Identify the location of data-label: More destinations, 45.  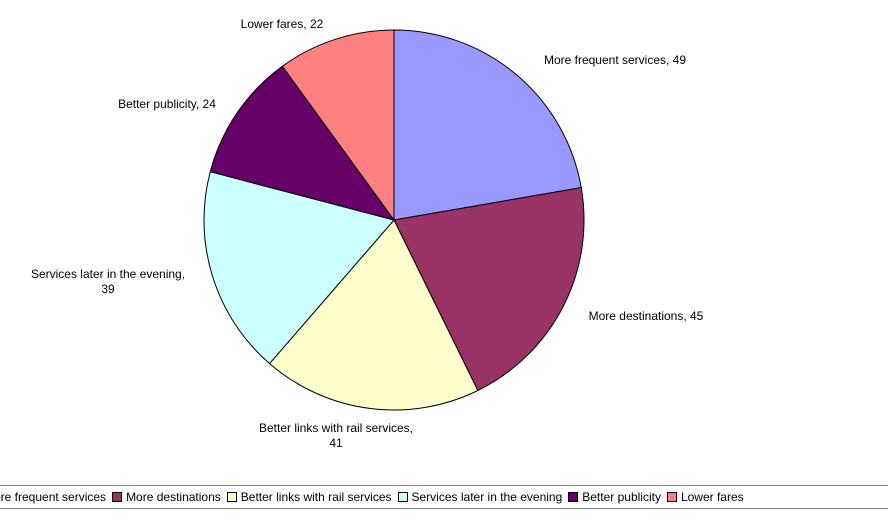
(646, 316).